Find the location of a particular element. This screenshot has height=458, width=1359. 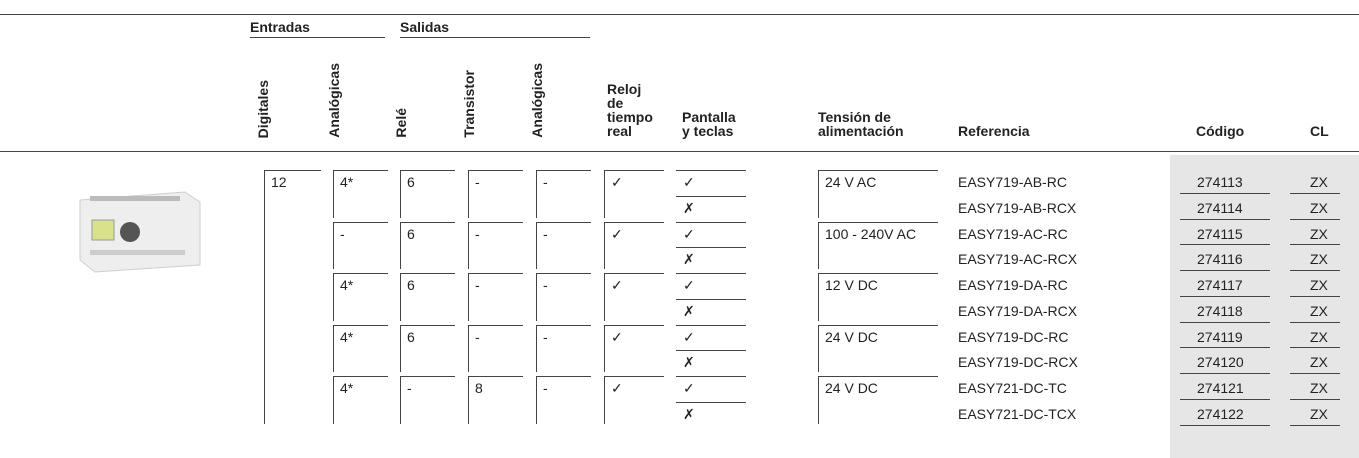

reference: EASY719-AC-RCX is located at coordinates (1018, 259).